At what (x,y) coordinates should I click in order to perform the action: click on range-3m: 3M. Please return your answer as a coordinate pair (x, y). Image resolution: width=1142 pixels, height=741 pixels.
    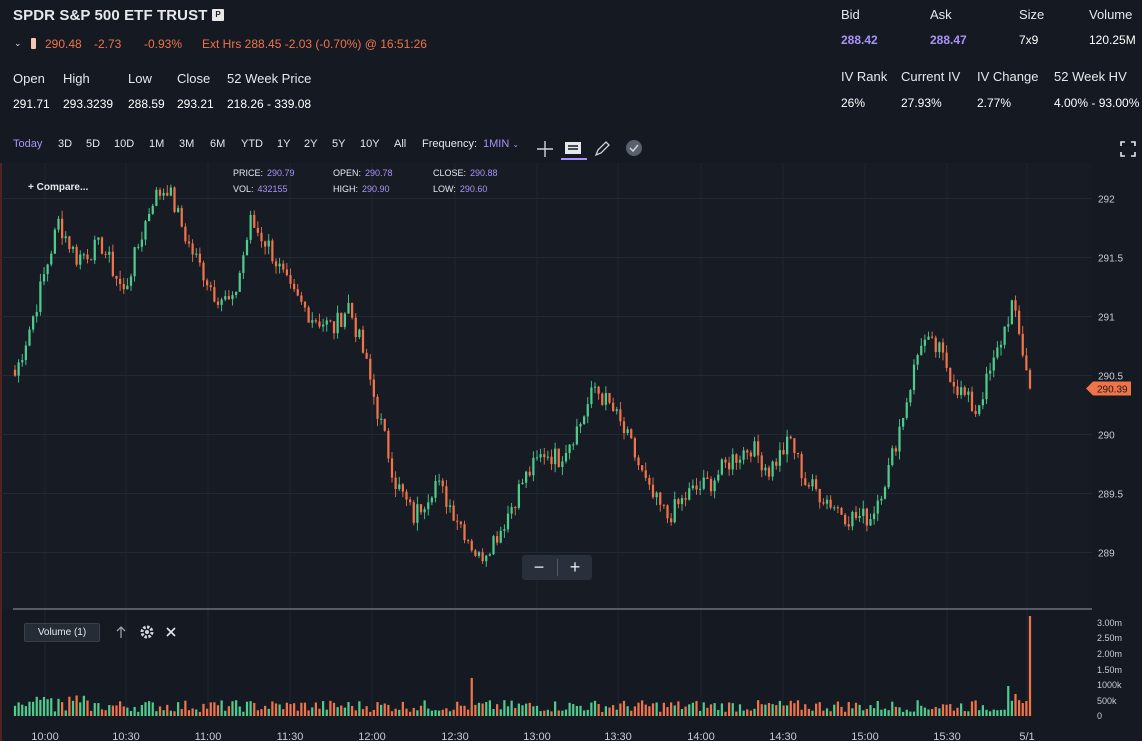
    Looking at the image, I should click on (187, 144).